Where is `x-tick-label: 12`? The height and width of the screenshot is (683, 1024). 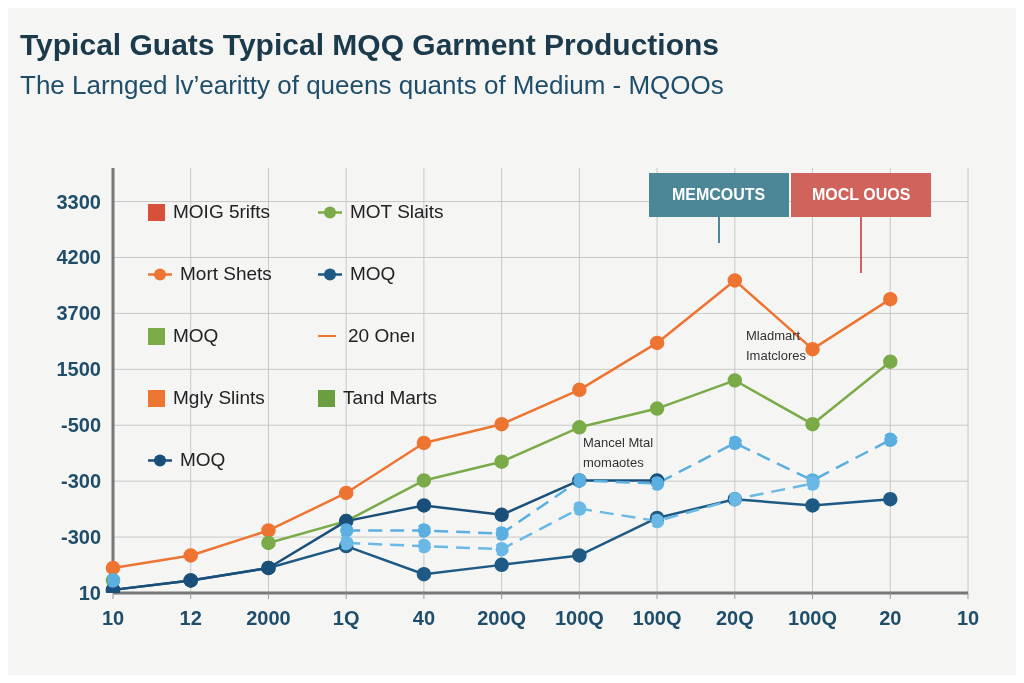 x-tick-label: 12 is located at coordinates (190, 618).